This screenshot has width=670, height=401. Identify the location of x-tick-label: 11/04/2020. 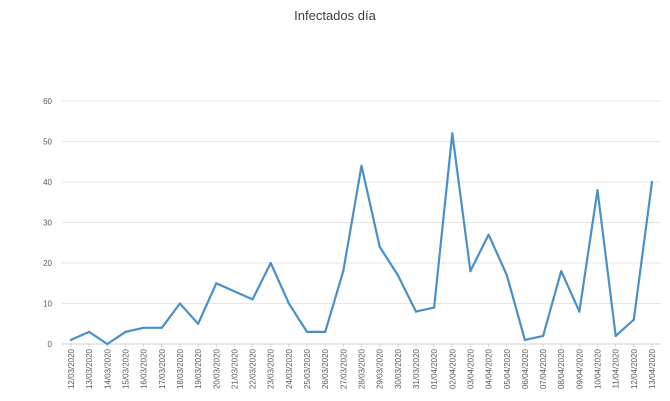
(616, 368).